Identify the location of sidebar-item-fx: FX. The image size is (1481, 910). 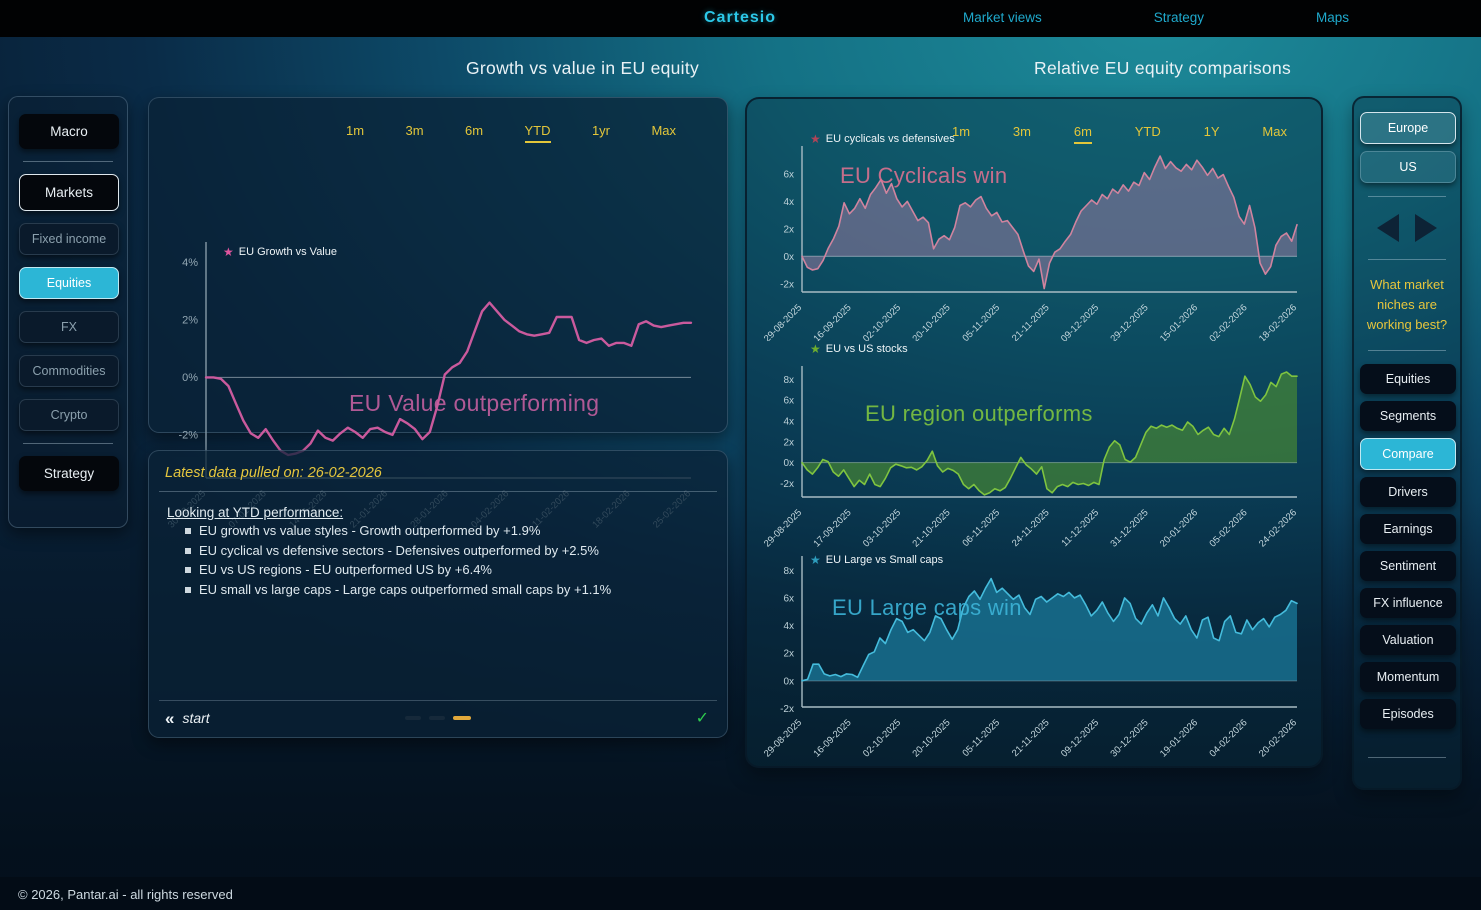
(69, 327).